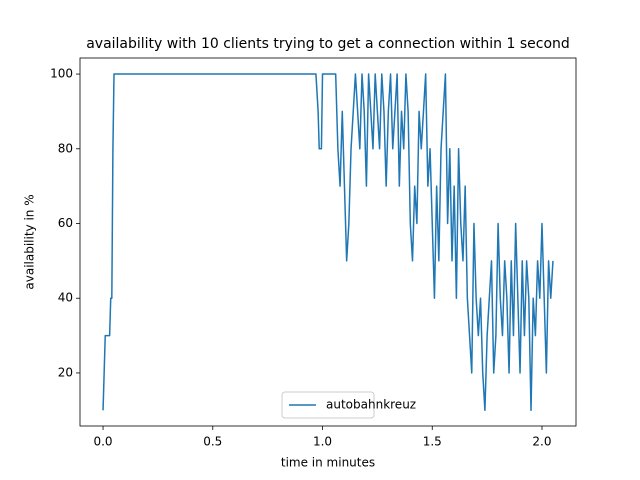 The image size is (640, 480). What do you see at coordinates (65, 223) in the screenshot?
I see `y-tick-label: 60` at bounding box center [65, 223].